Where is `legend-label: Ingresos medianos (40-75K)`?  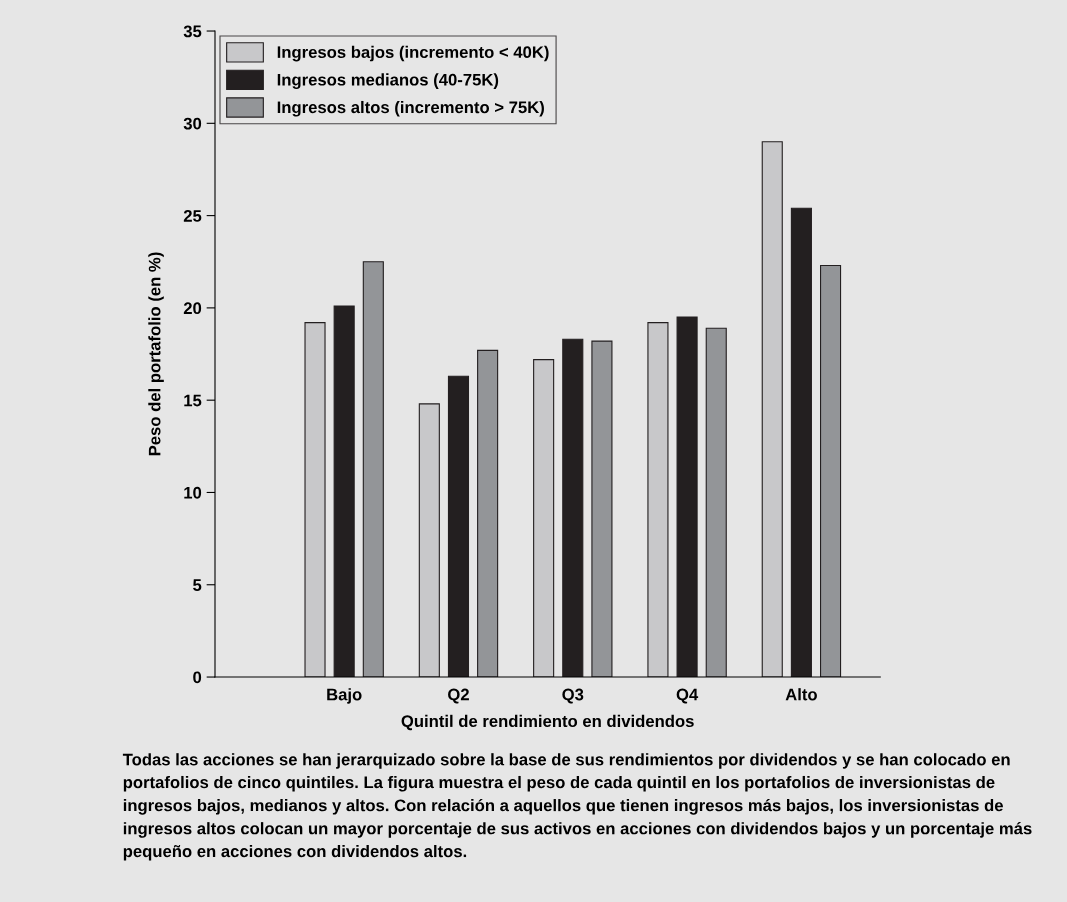
legend-label: Ingresos medianos (40-75K) is located at coordinates (388, 81).